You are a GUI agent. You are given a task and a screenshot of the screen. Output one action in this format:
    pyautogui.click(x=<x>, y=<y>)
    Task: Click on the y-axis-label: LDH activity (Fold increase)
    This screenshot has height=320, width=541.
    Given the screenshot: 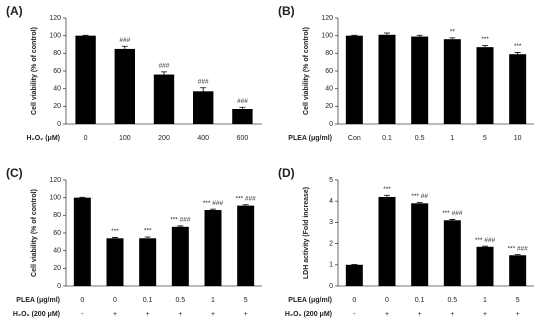 What is the action you would take?
    pyautogui.click(x=306, y=233)
    